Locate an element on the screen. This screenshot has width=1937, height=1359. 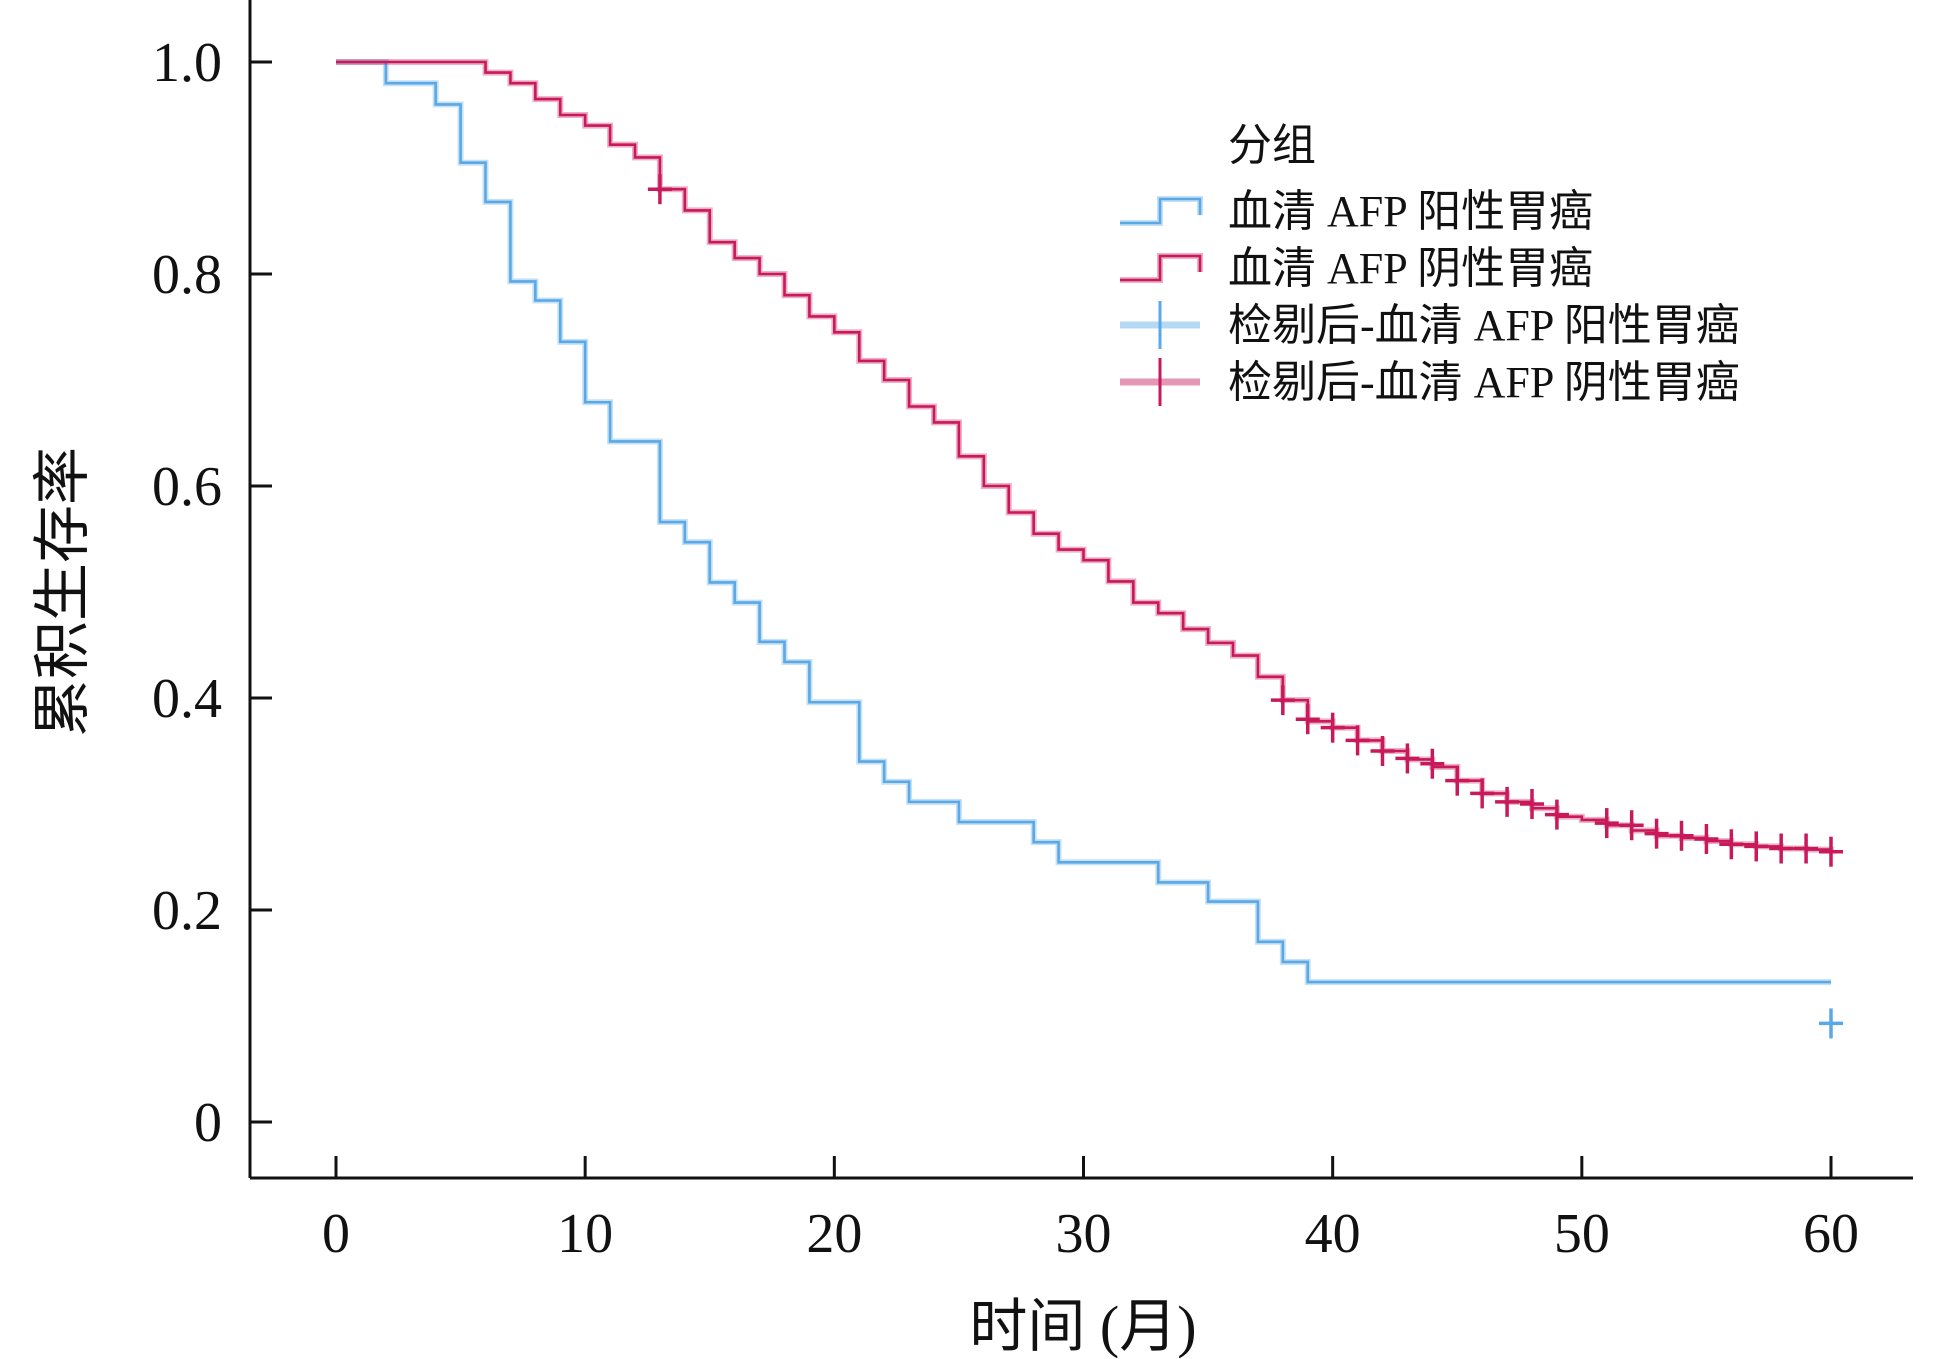
legend-entry: 血清 AFP 阳性胃癌 is located at coordinates (1356, 211).